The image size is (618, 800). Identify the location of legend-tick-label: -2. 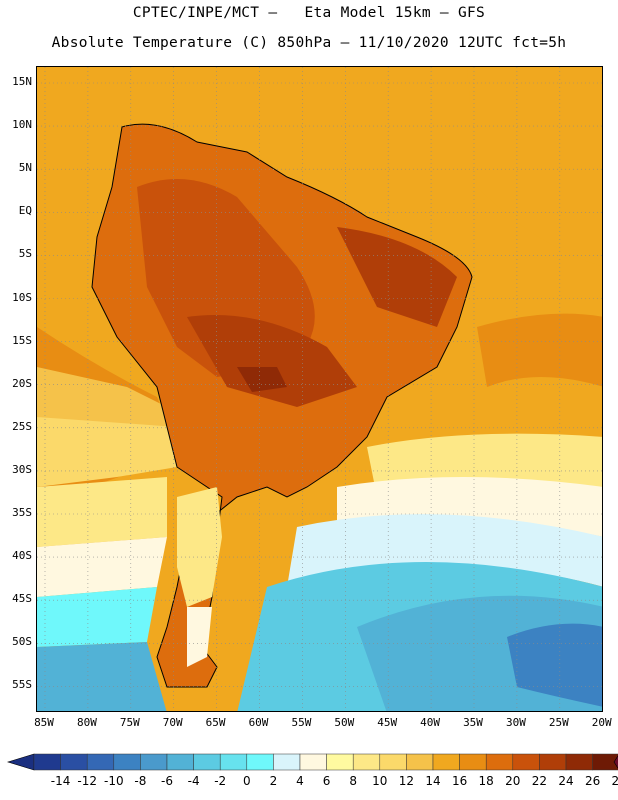
(220, 781).